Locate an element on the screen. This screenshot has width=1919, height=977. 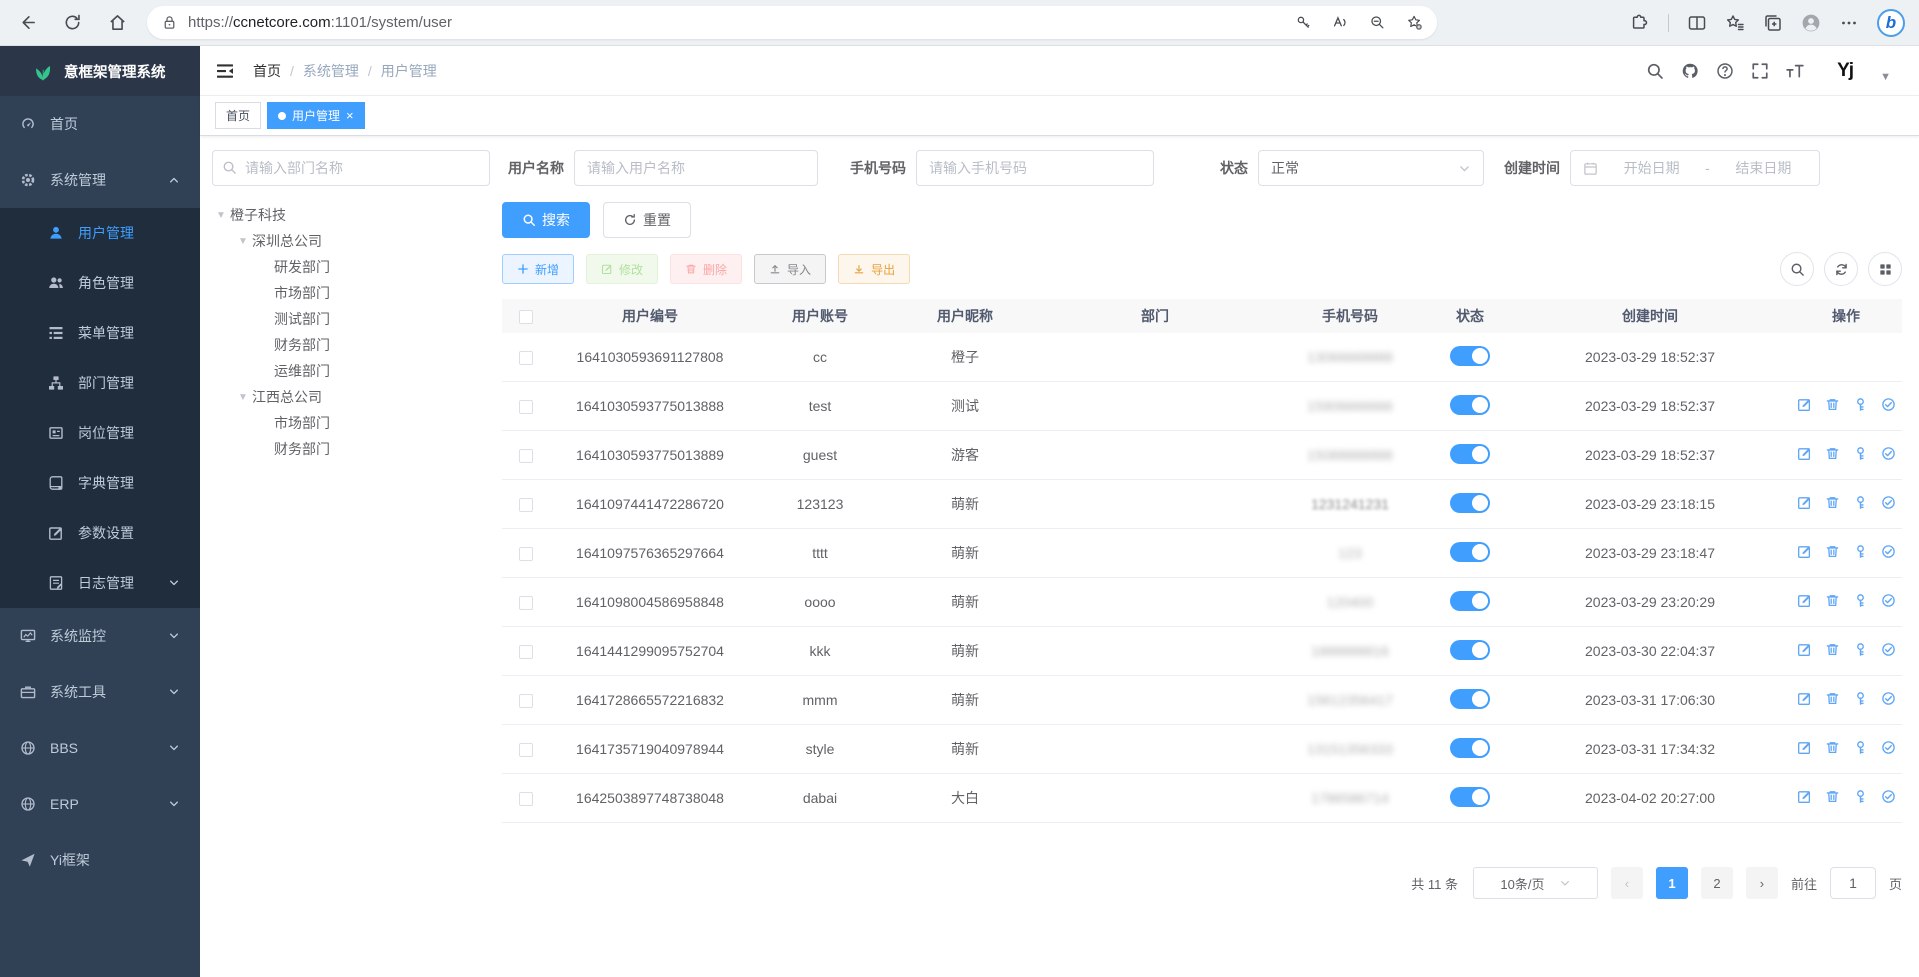
avatar-caret-icon: ▼ is located at coordinates (1885, 76).